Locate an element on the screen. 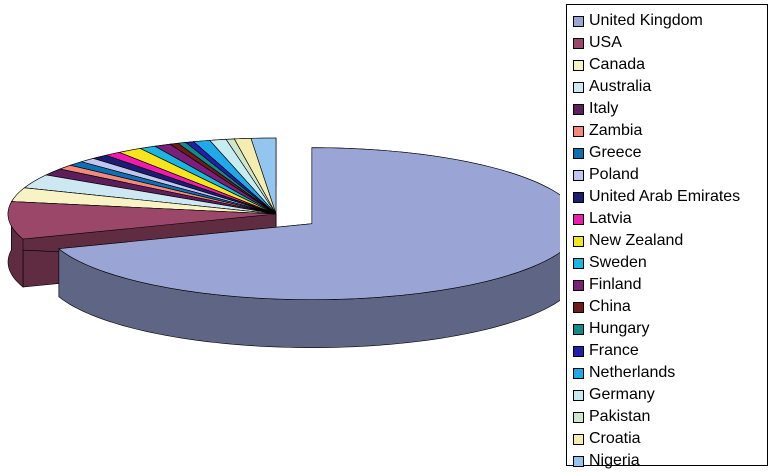  legend-item-china: China is located at coordinates (670, 307).